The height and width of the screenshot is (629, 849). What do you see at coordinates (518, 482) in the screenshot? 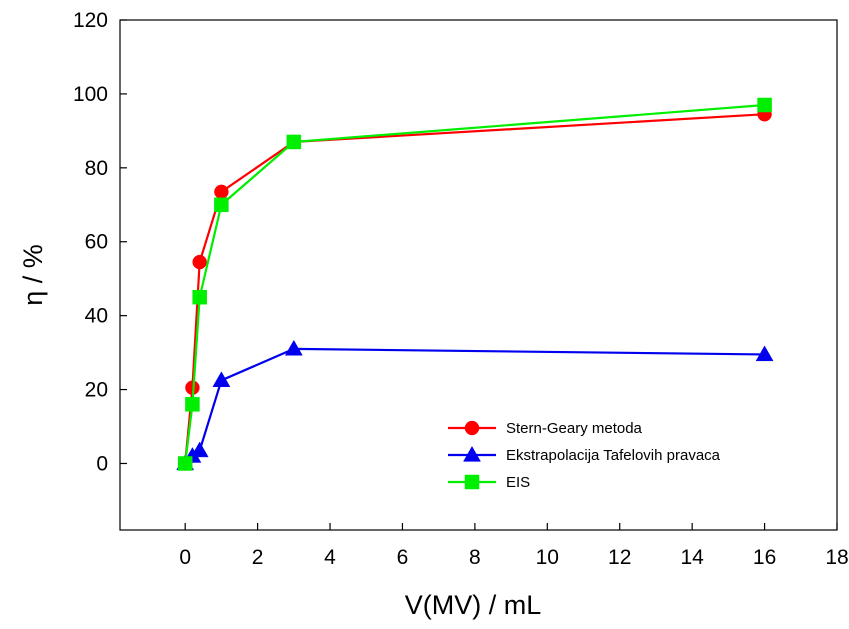
I see `legend-label: EIS` at bounding box center [518, 482].